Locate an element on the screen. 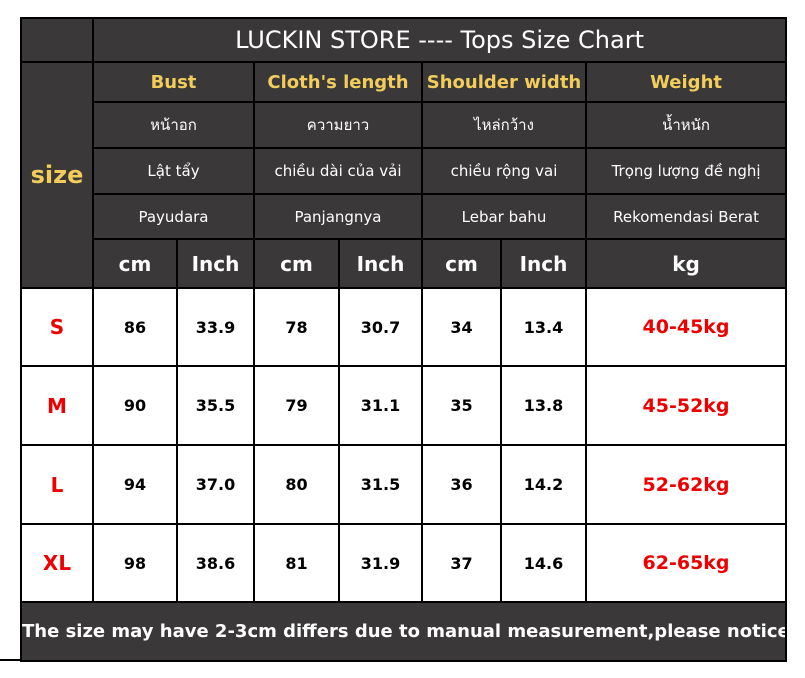  measurement-cell: 37 is located at coordinates (461, 563).